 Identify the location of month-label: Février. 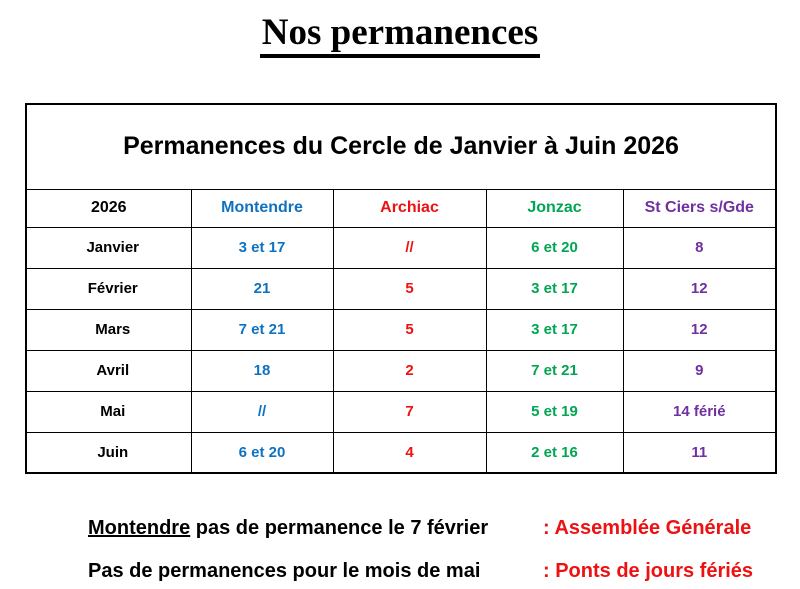
(108, 288).